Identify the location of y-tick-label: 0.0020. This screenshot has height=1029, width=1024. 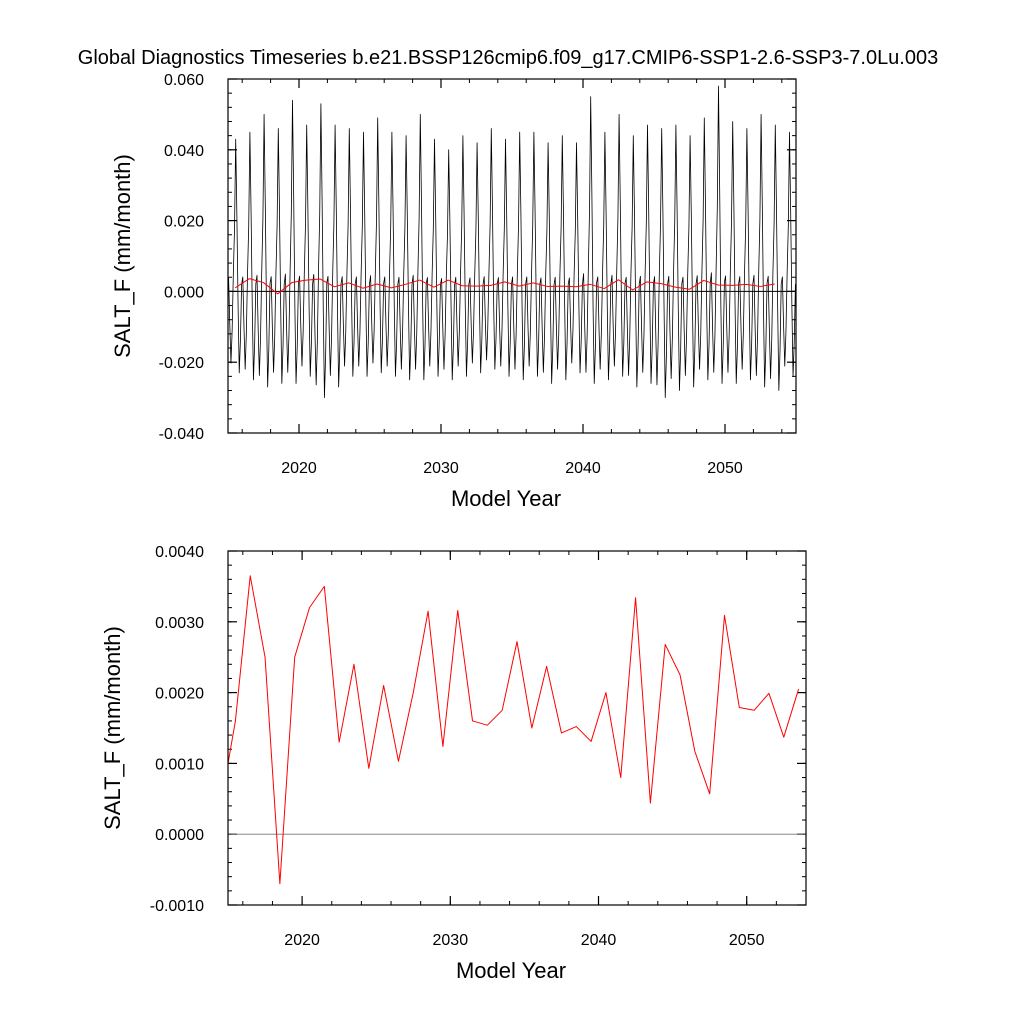
(179, 694).